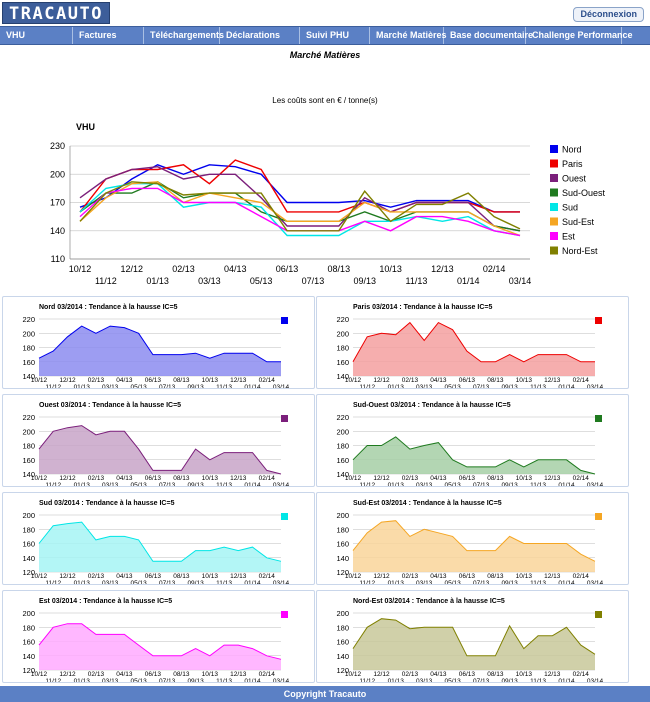  I want to click on nav-item-telechargements: Téléchargements, so click(184, 35).